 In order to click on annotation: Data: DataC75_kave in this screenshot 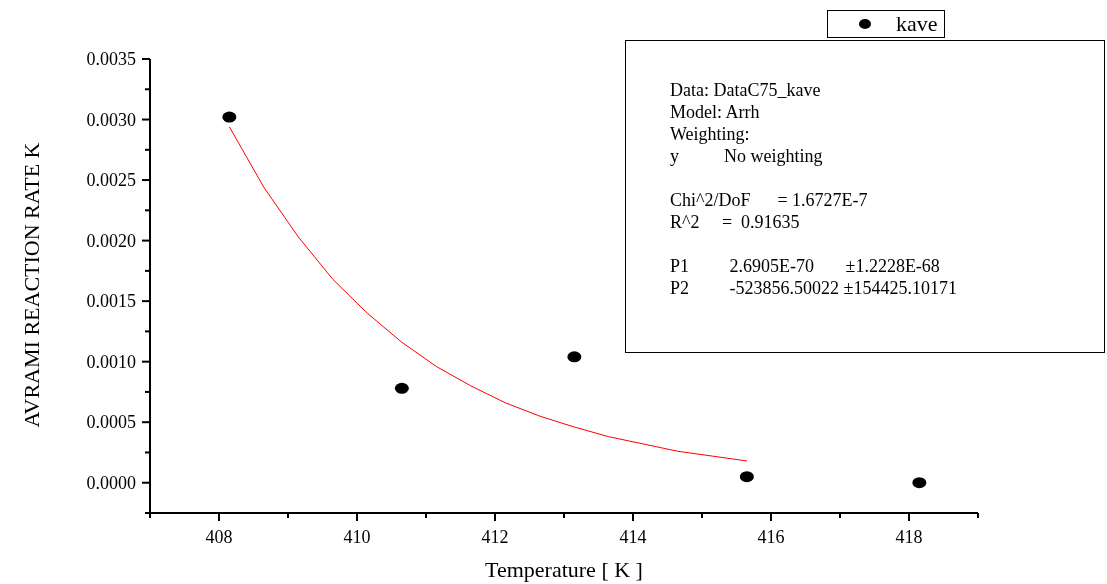, I will do `click(746, 90)`.